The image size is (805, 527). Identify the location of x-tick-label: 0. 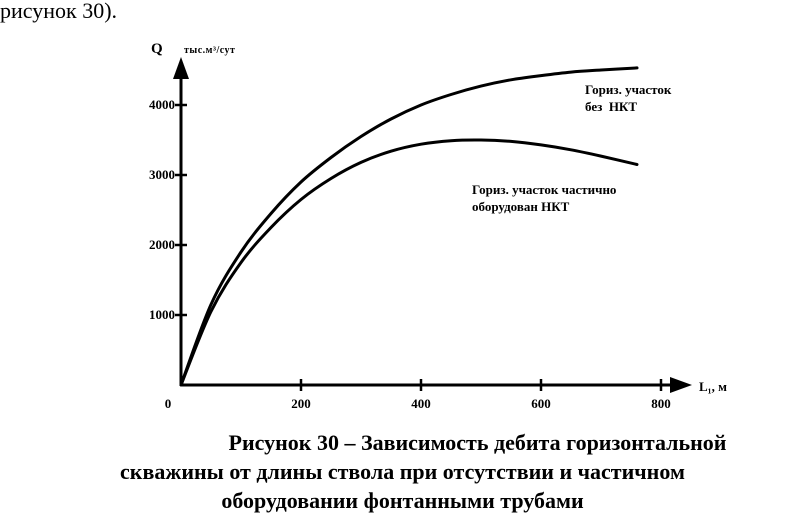
(168, 403).